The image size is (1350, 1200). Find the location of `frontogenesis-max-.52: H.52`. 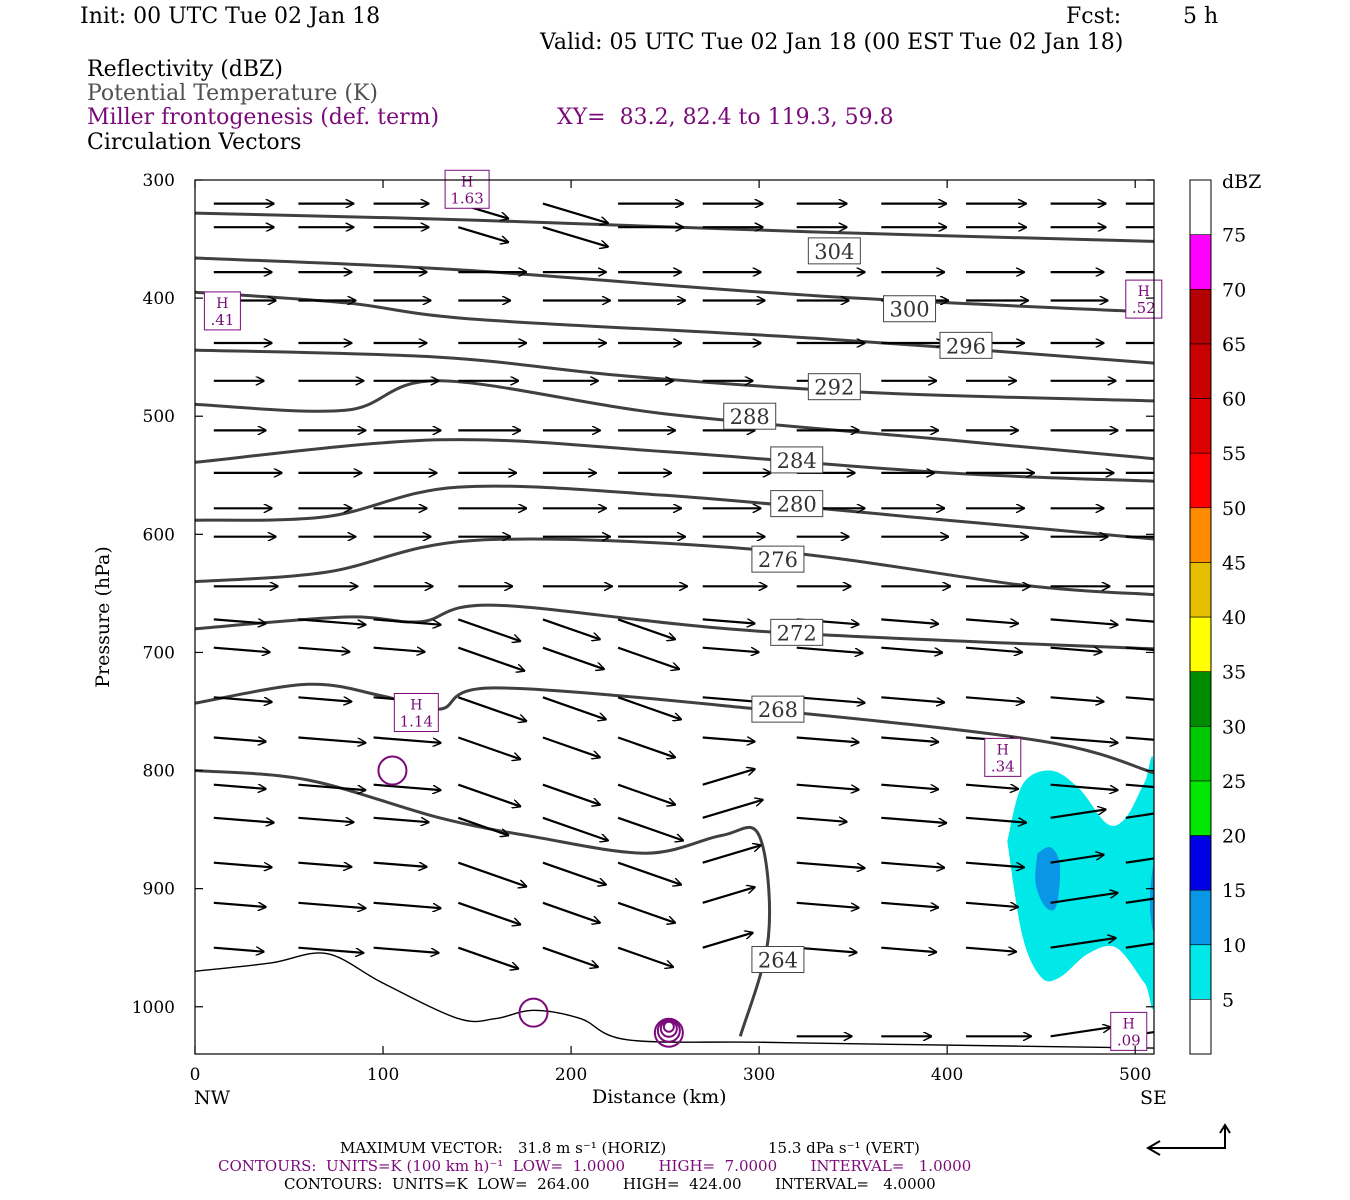

frontogenesis-max-.52: H.52 is located at coordinates (1144, 299).